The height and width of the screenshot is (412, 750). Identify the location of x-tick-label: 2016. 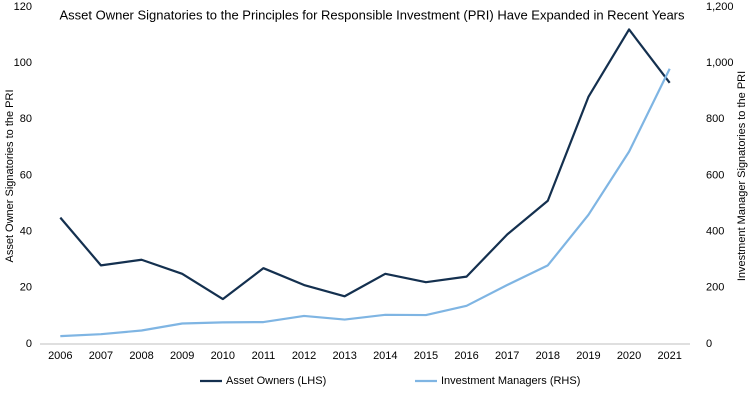
(466, 356).